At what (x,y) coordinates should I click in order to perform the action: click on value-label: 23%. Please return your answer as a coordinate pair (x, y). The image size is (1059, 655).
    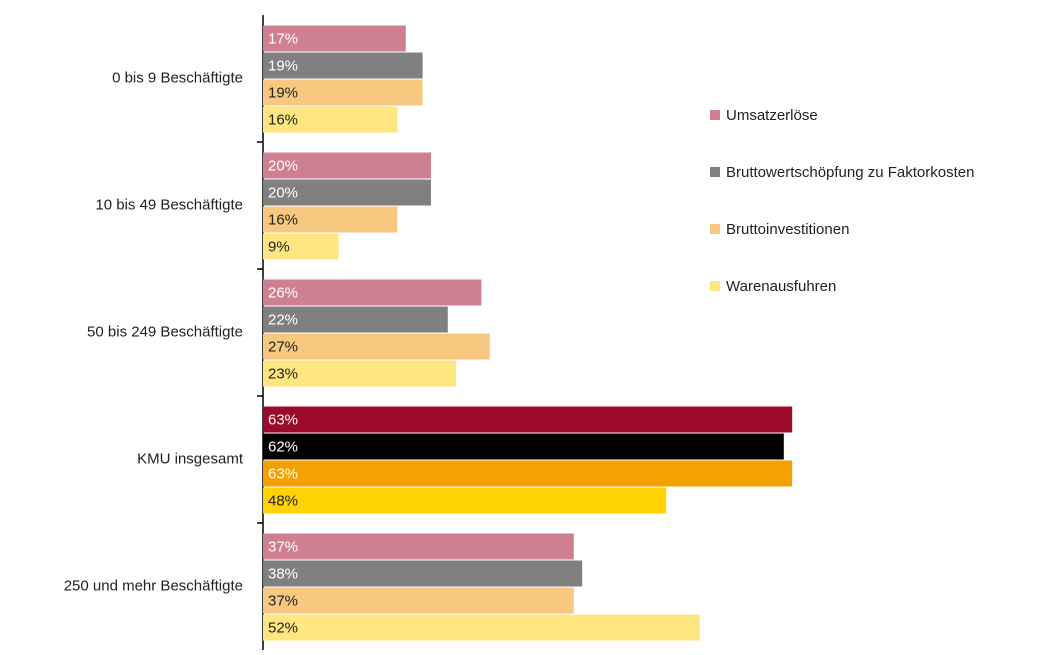
    Looking at the image, I should click on (283, 373).